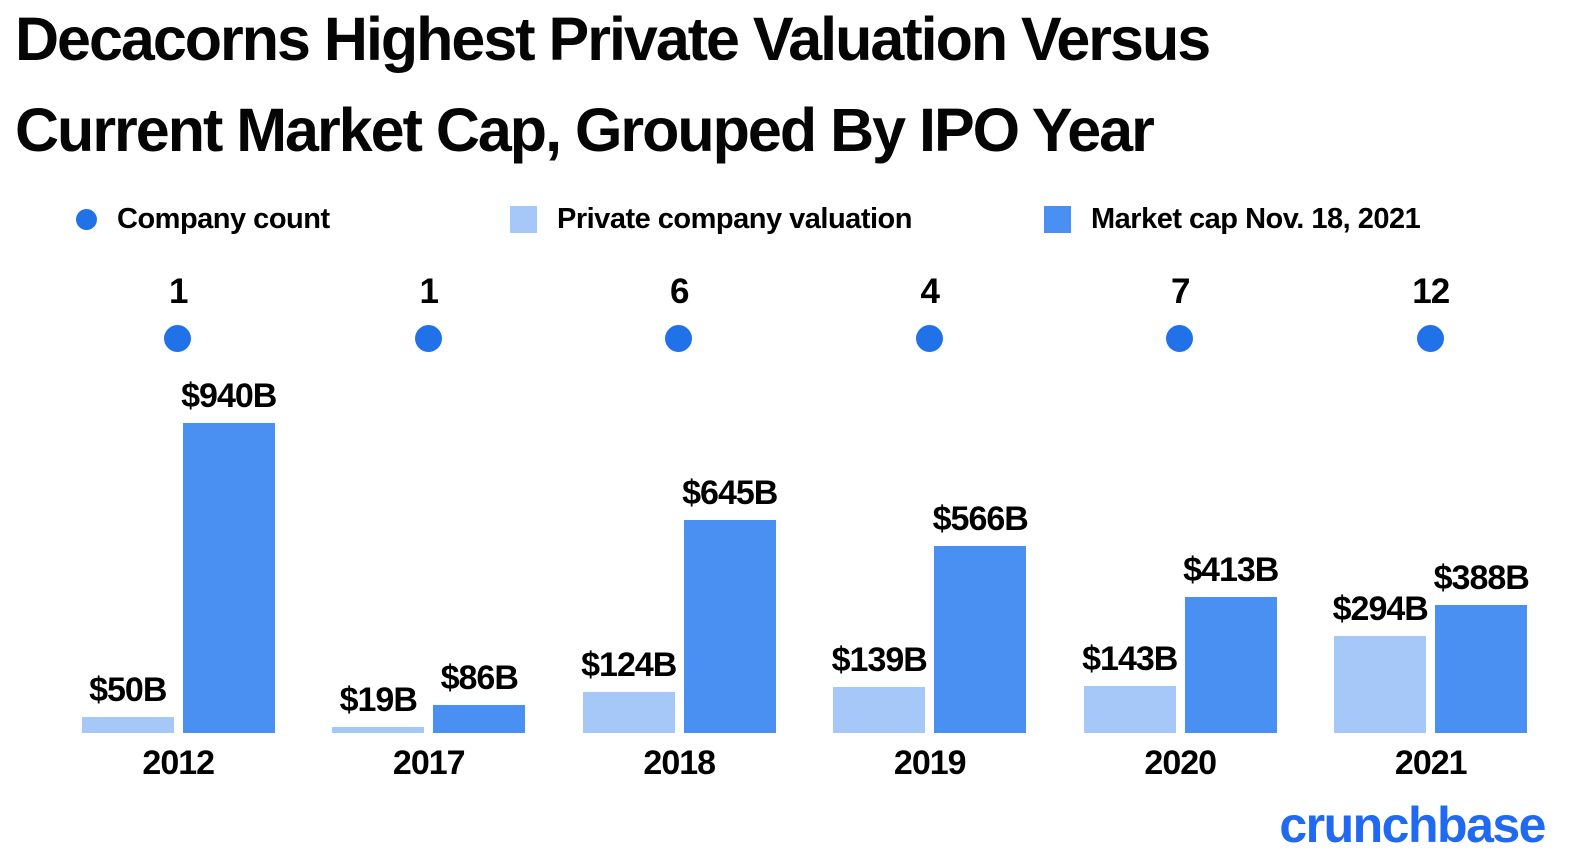 This screenshot has height=860, width=1576. I want to click on bar-pair: $139B $566B, so click(930, 616).